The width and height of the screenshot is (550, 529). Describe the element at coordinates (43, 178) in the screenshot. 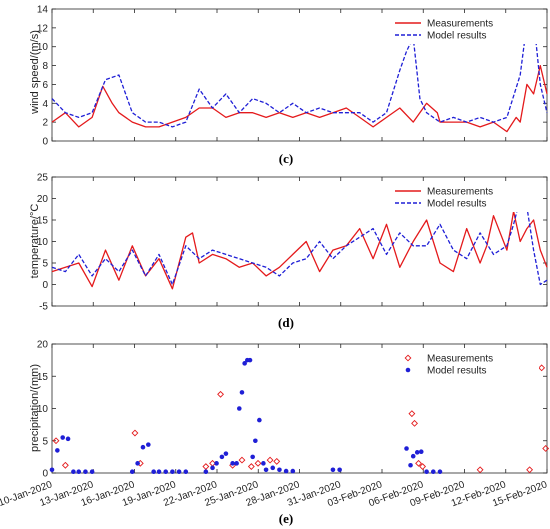

I see `y-tick-label: 25` at that location.